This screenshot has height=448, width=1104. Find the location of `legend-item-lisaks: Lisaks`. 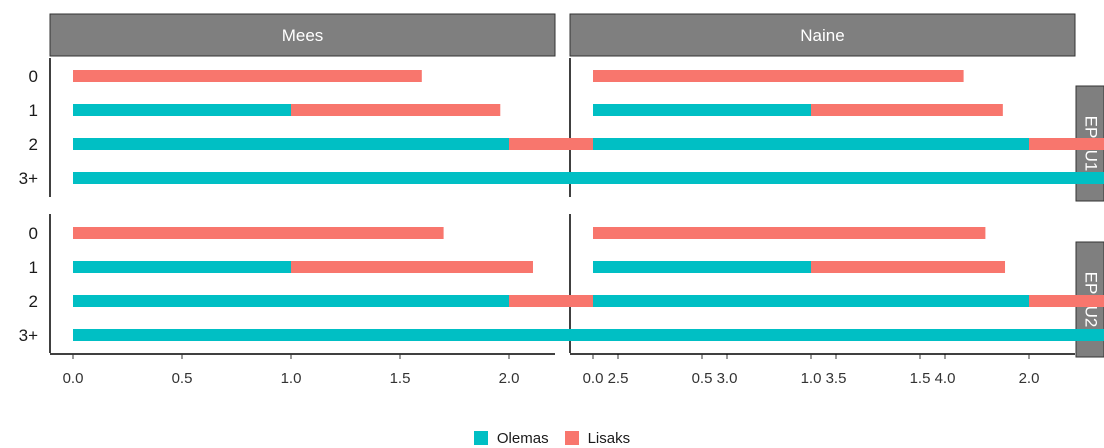

legend-item-lisaks: Lisaks is located at coordinates (597, 438).